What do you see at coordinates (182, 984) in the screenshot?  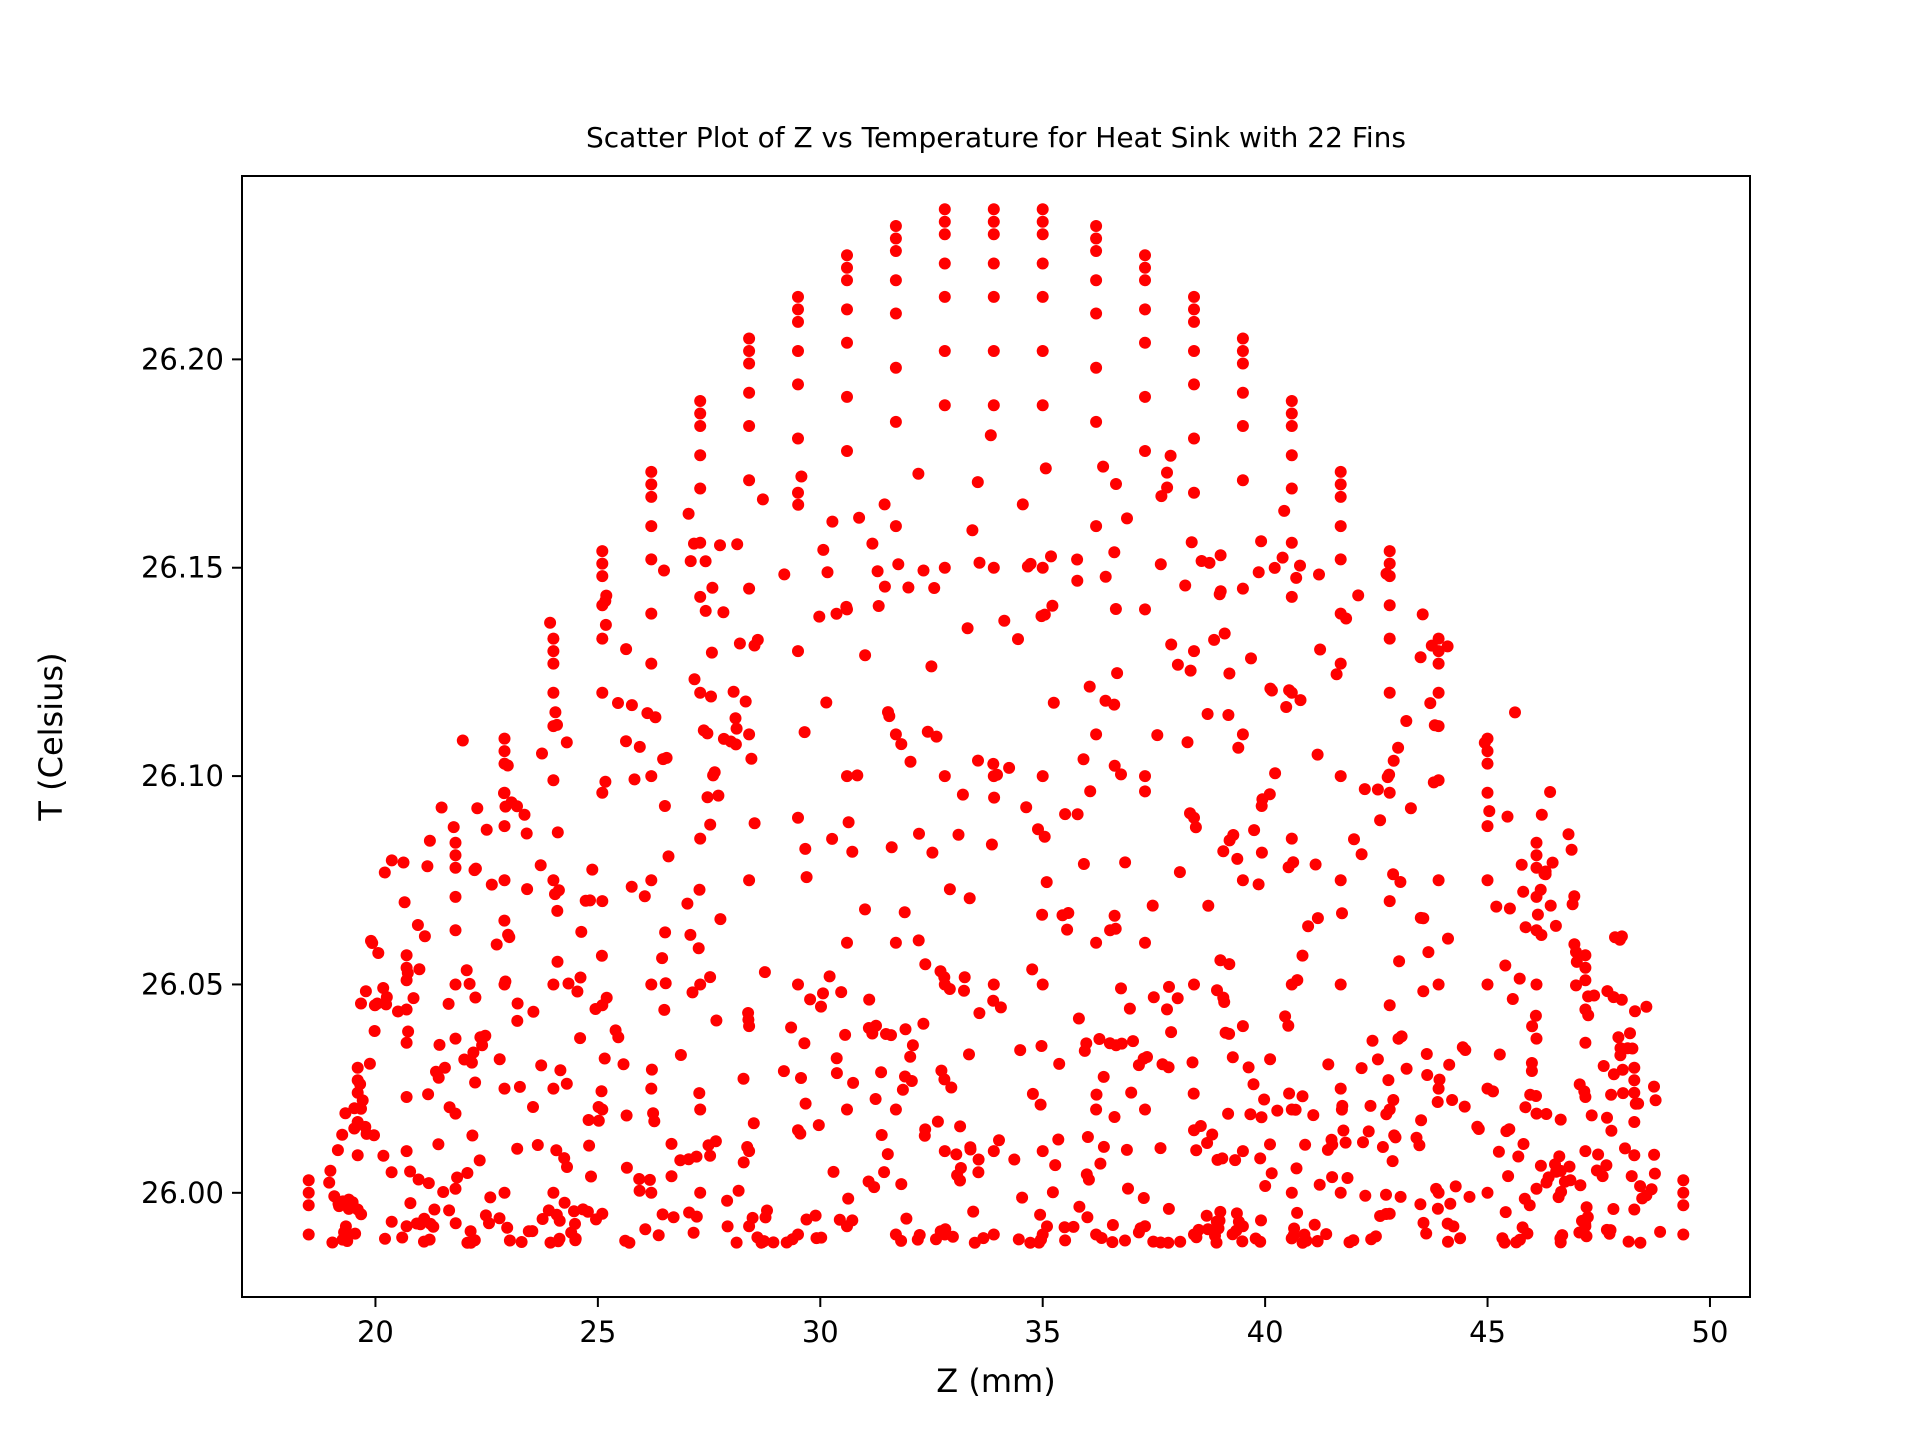 I see `y-tick-label: 26.05` at bounding box center [182, 984].